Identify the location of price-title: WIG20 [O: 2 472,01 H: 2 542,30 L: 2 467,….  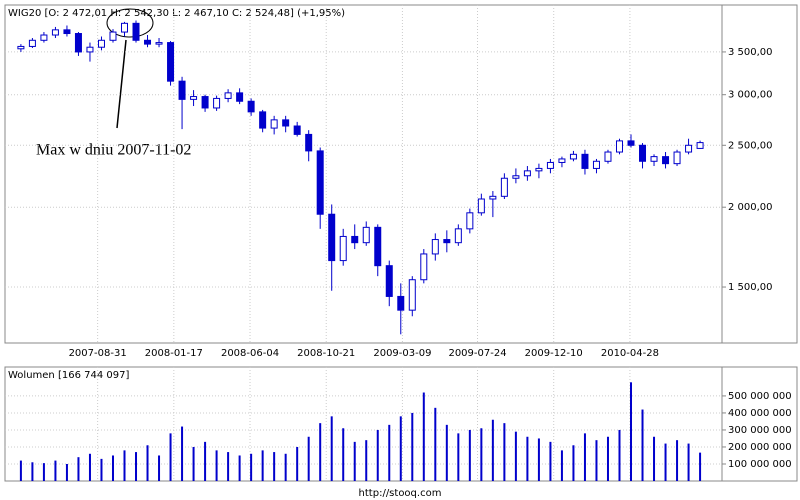
(176, 13).